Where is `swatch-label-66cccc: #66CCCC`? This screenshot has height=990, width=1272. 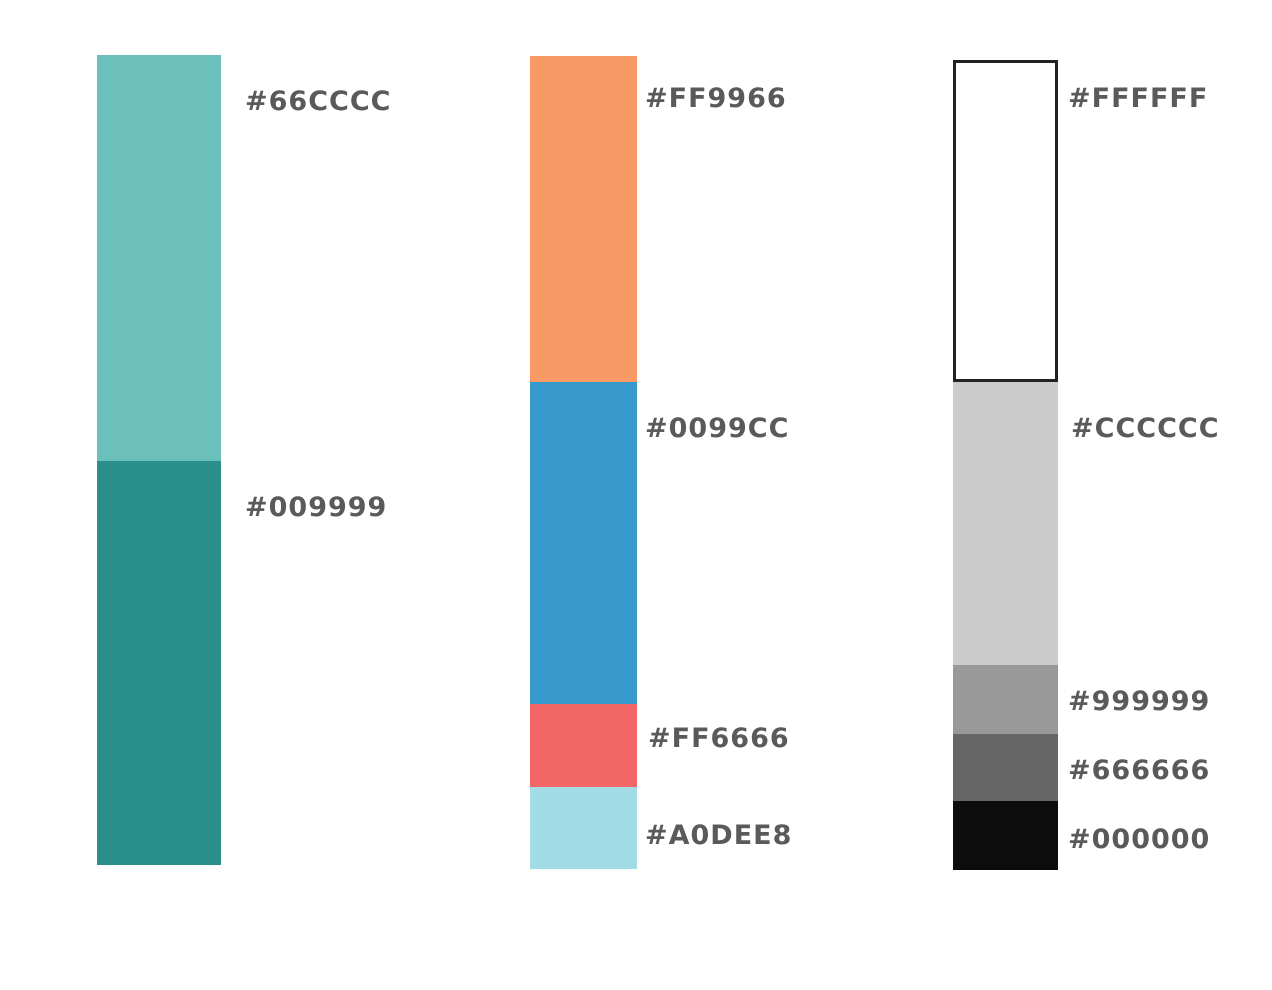
swatch-label-66cccc: #66CCCC is located at coordinates (318, 101).